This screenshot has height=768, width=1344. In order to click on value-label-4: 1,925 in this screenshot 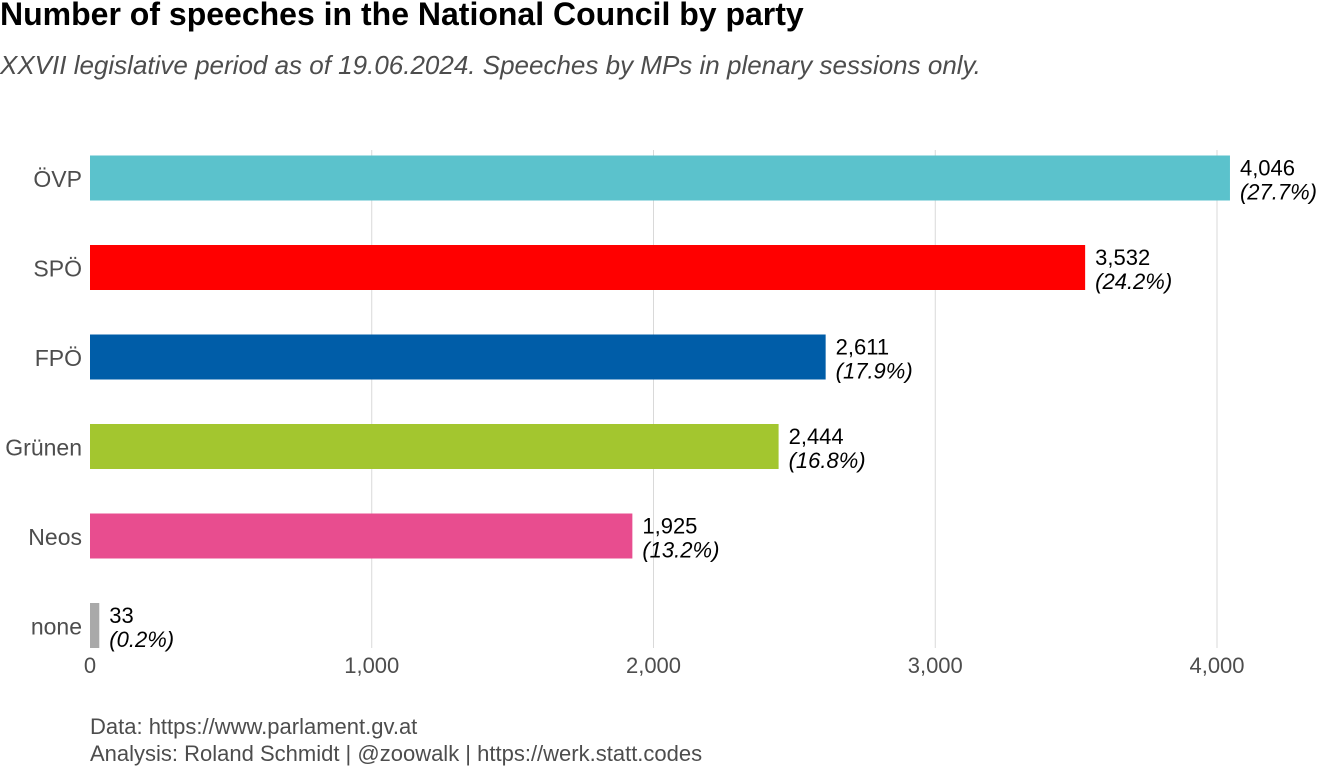, I will do `click(669, 526)`.